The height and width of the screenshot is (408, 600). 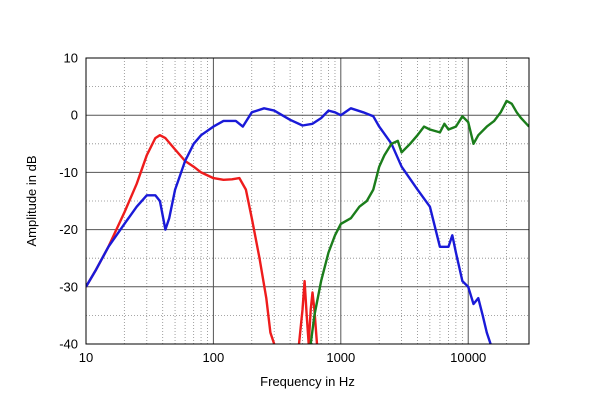 I want to click on x-tick-labels: 10 100 1000 10000, so click(x=283, y=357).